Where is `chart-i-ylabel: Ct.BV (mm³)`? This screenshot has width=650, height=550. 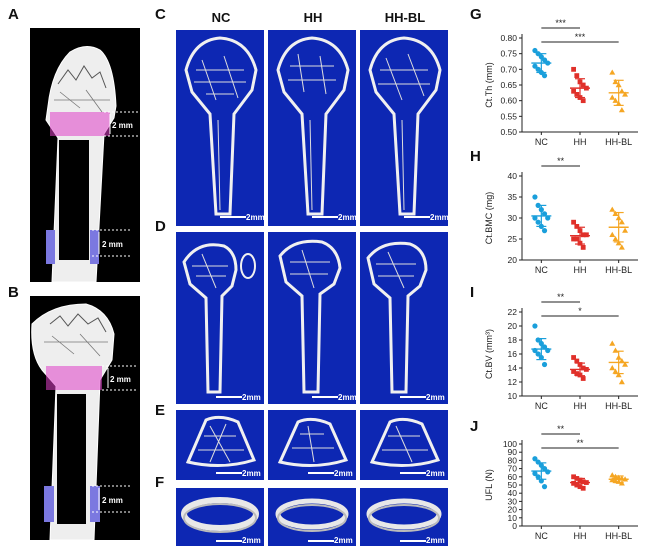 chart-i-ylabel: Ct.BV (mm³) is located at coordinates (489, 354).